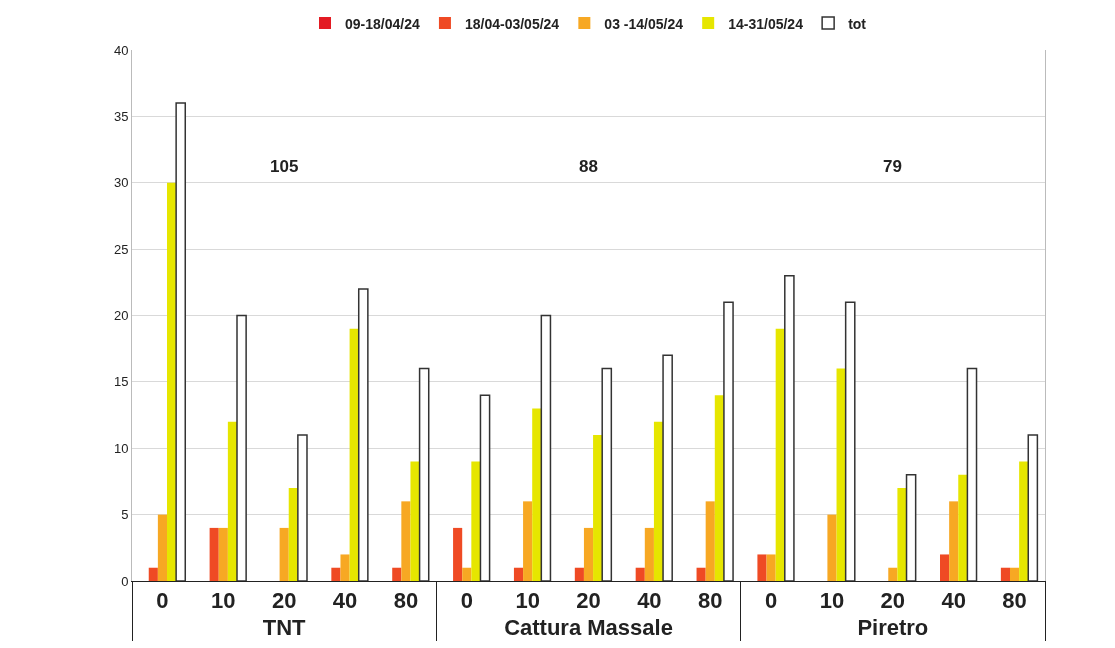 This screenshot has height=648, width=1115. Describe the element at coordinates (382, 23) in the screenshot. I see `legend-label: 09-18/04/24` at that location.